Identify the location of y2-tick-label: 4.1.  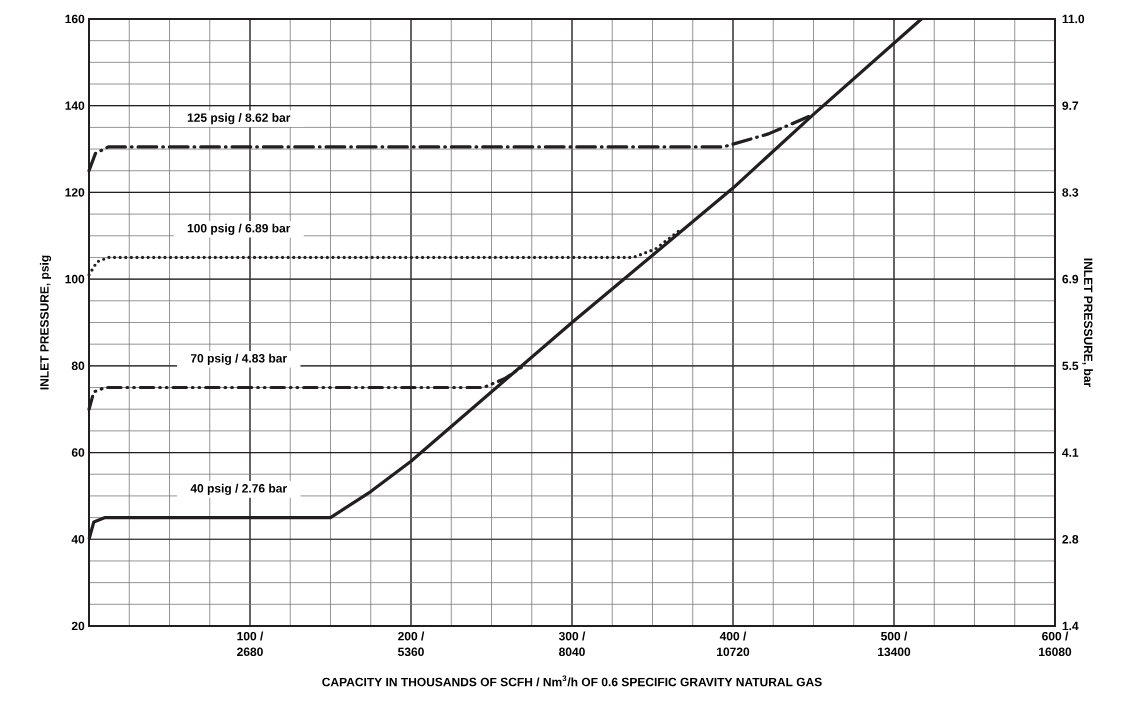
(1070, 452).